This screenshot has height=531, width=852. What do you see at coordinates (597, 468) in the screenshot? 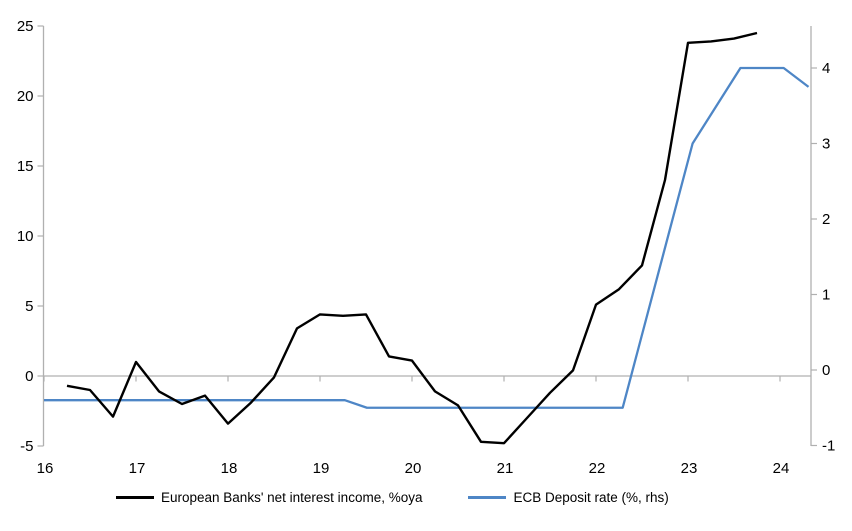
I see `x-axis-tick-label: 22` at bounding box center [597, 468].